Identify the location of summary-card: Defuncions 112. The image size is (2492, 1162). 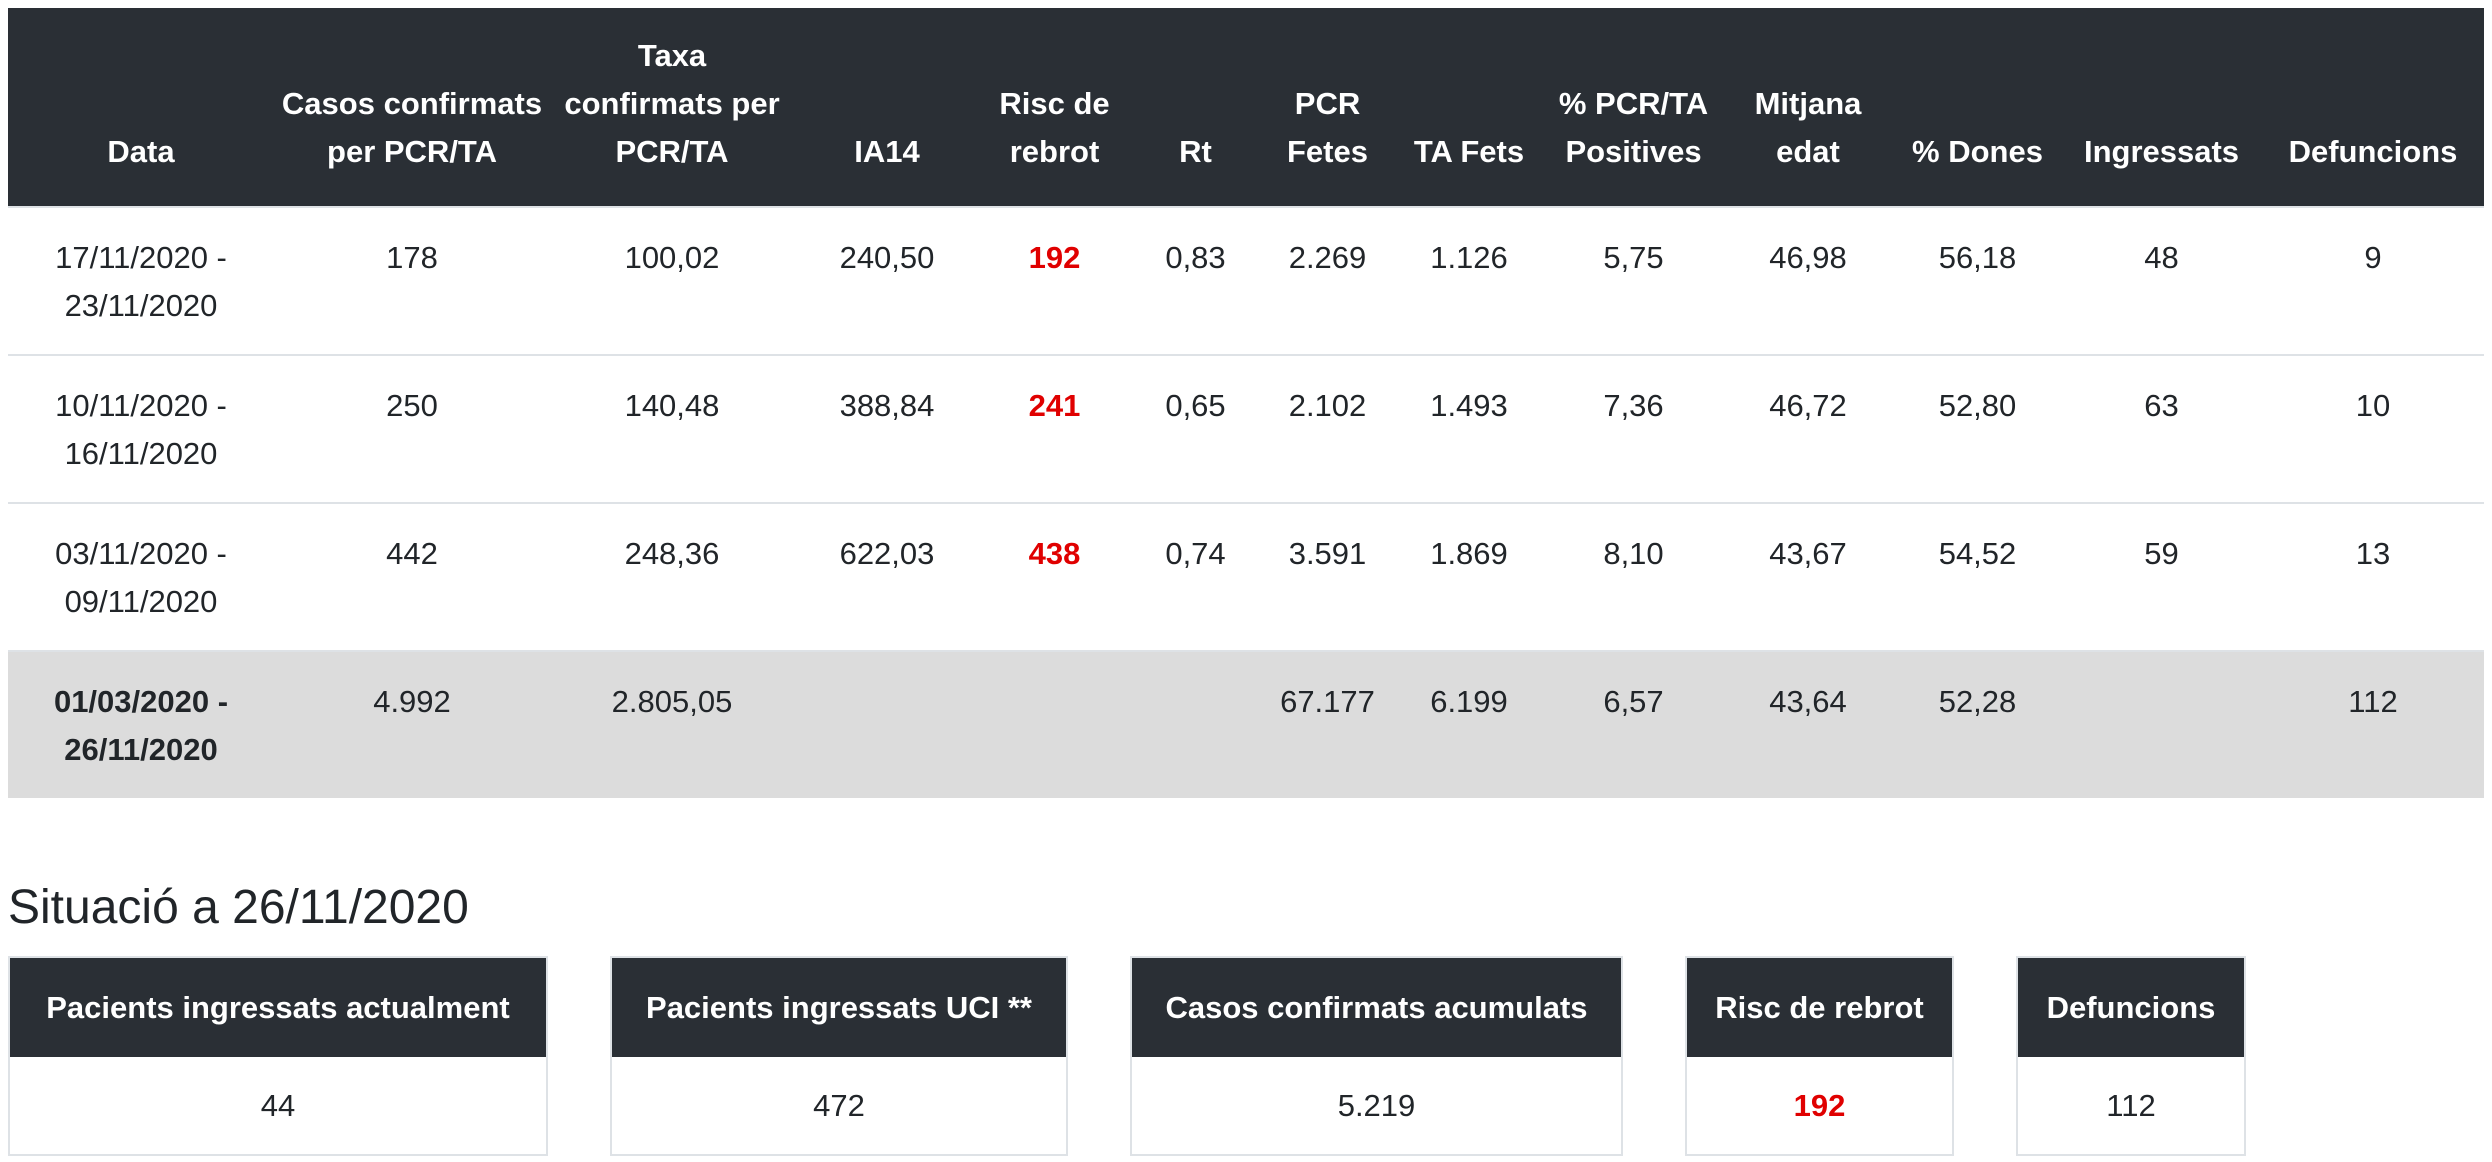
(2131, 1056).